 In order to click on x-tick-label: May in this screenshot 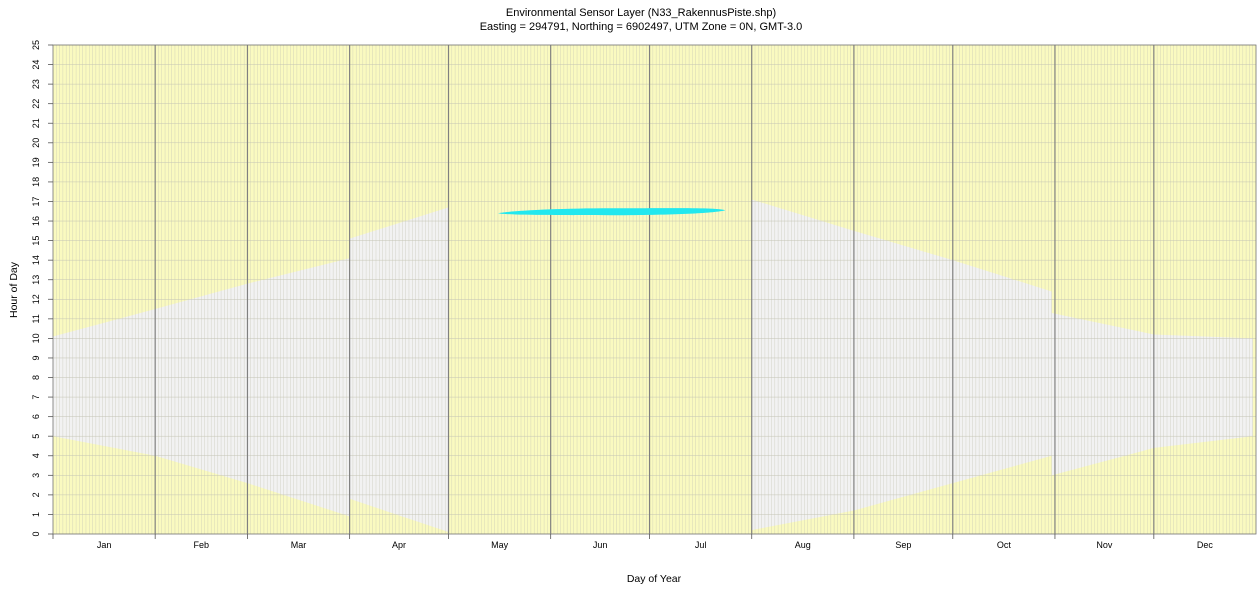, I will do `click(500, 545)`.